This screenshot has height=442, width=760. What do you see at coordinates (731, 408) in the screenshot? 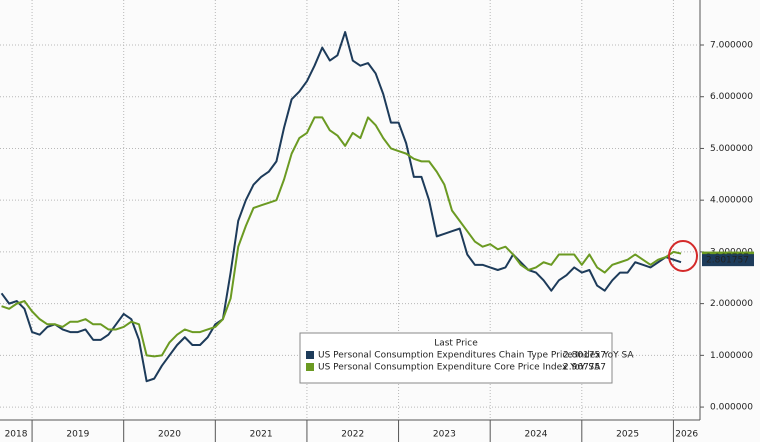
I see `y-tick-label: 0.000000` at bounding box center [731, 408].